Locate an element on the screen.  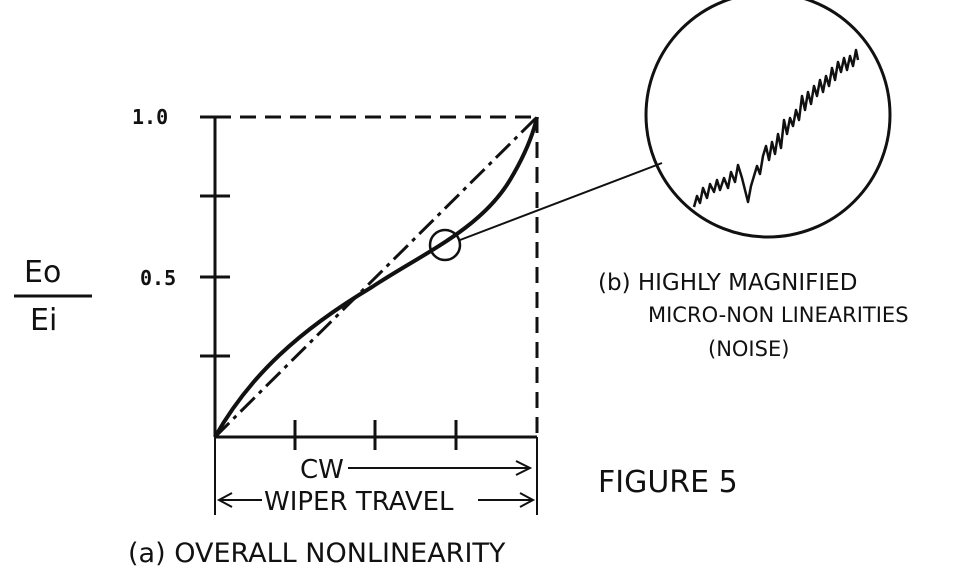
figure-label: FIGURE 5 is located at coordinates (668, 482).